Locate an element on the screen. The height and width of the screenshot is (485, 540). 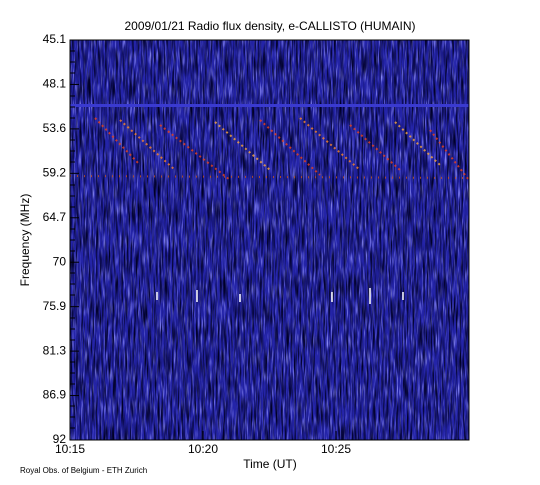
y-tick-label: 59.2 is located at coordinates (55, 173).